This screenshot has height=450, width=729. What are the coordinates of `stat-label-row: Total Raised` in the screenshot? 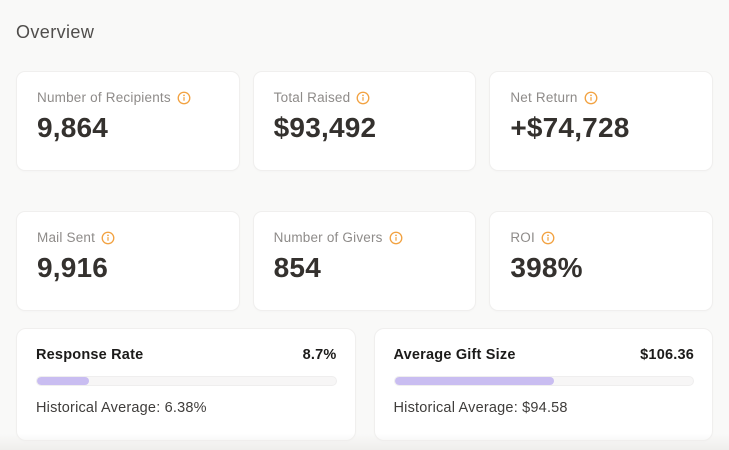 It's located at (365, 97).